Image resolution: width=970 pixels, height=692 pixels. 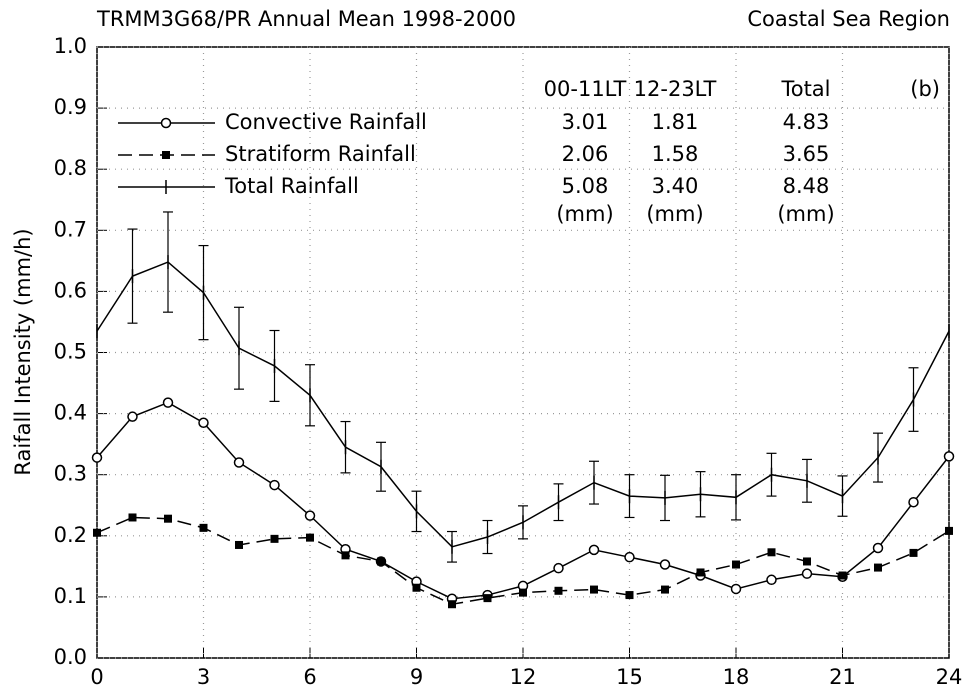 I want to click on x-tick-label: 9, so click(x=416, y=677).